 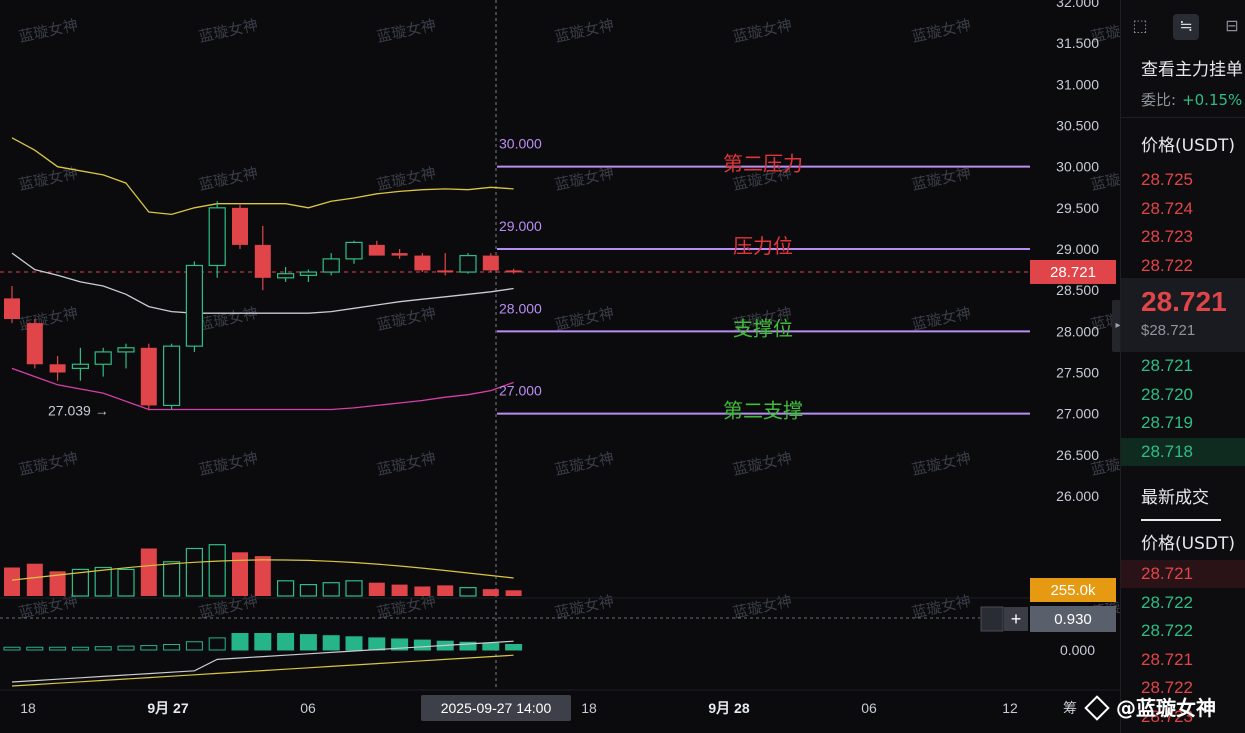 What do you see at coordinates (763, 411) in the screenshot?
I see `level-name-label: 第二支撑` at bounding box center [763, 411].